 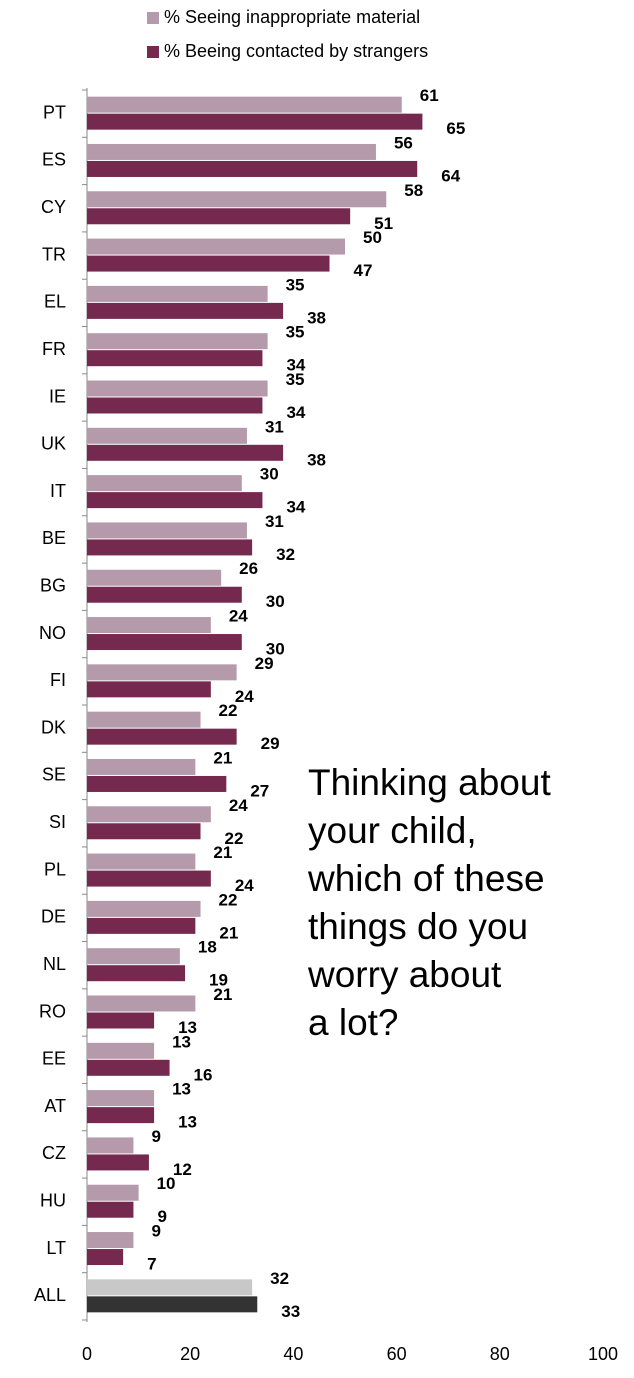 What do you see at coordinates (55, 869) in the screenshot?
I see `y-tick-label: PL` at bounding box center [55, 869].